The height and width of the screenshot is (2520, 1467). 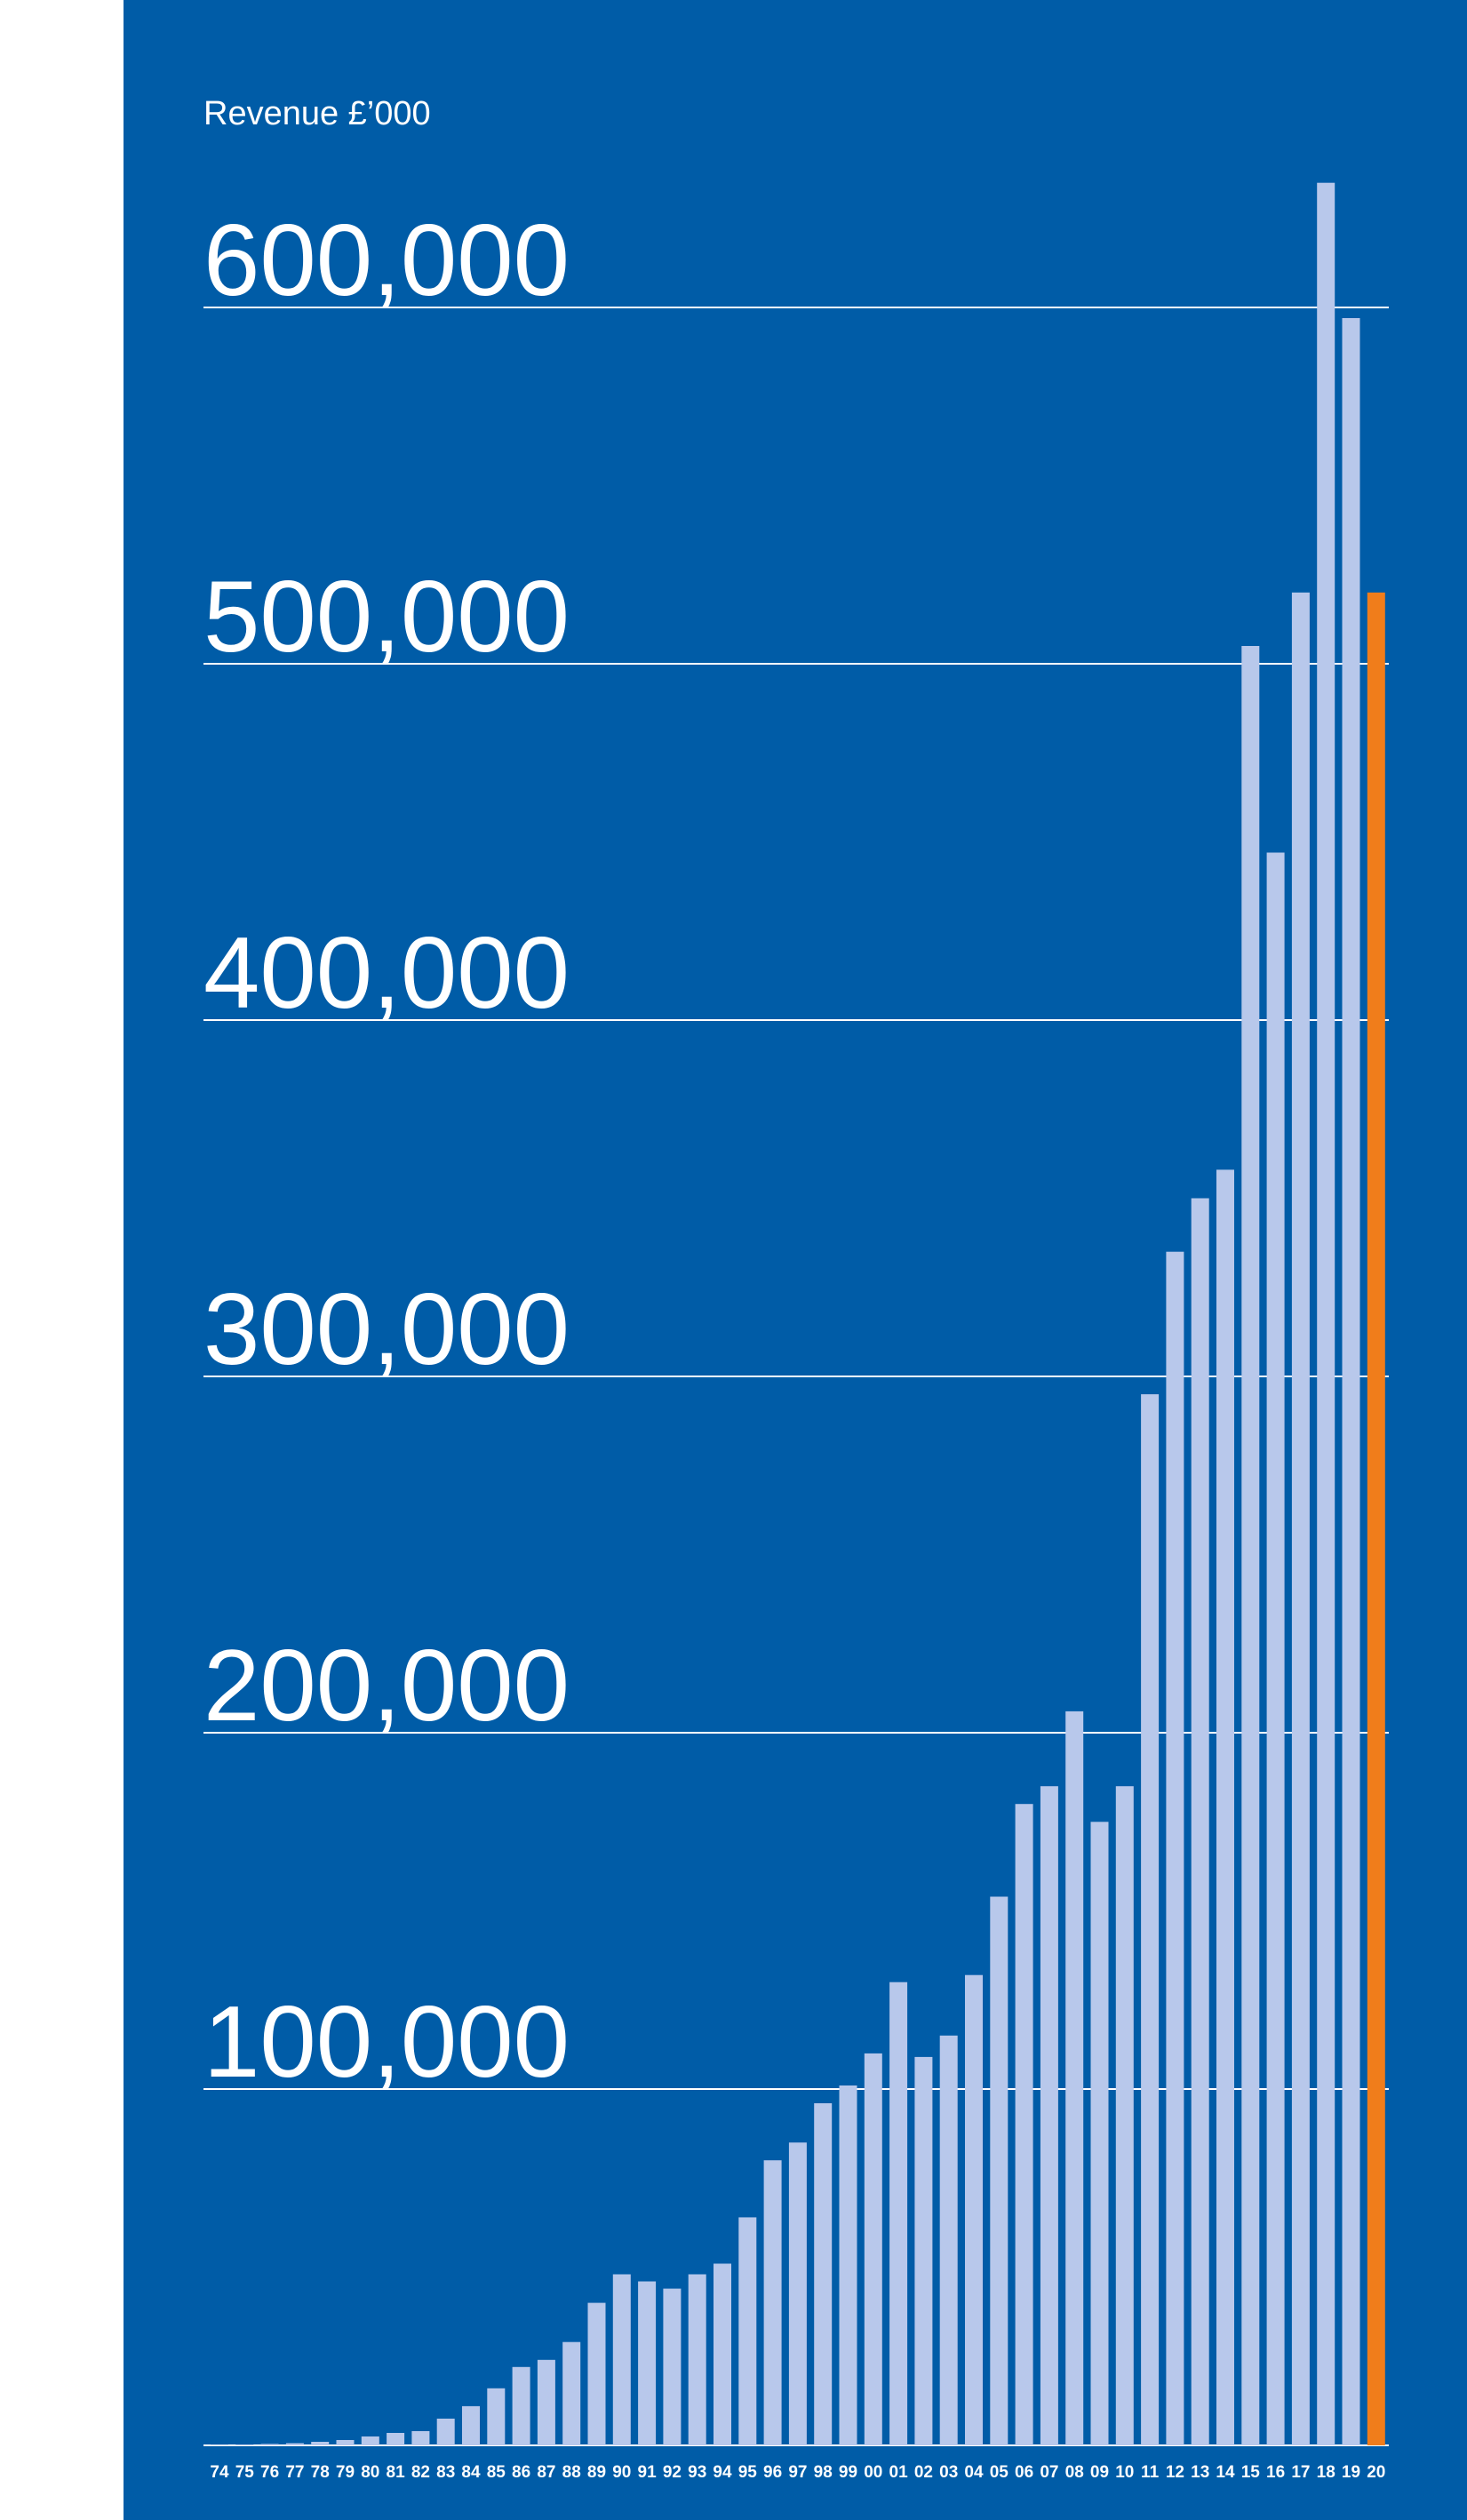 I want to click on x-tick-label-11: 11, so click(x=1150, y=2472).